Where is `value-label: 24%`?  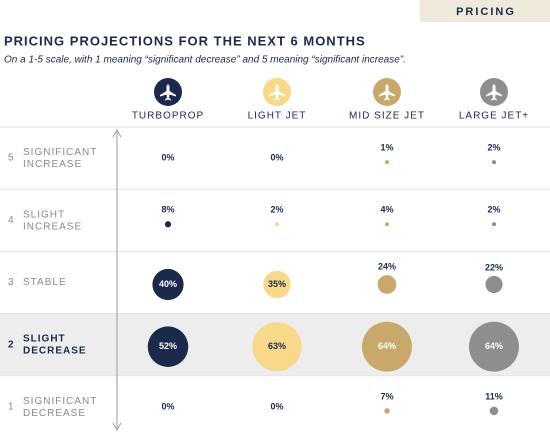
value-label: 24% is located at coordinates (387, 267).